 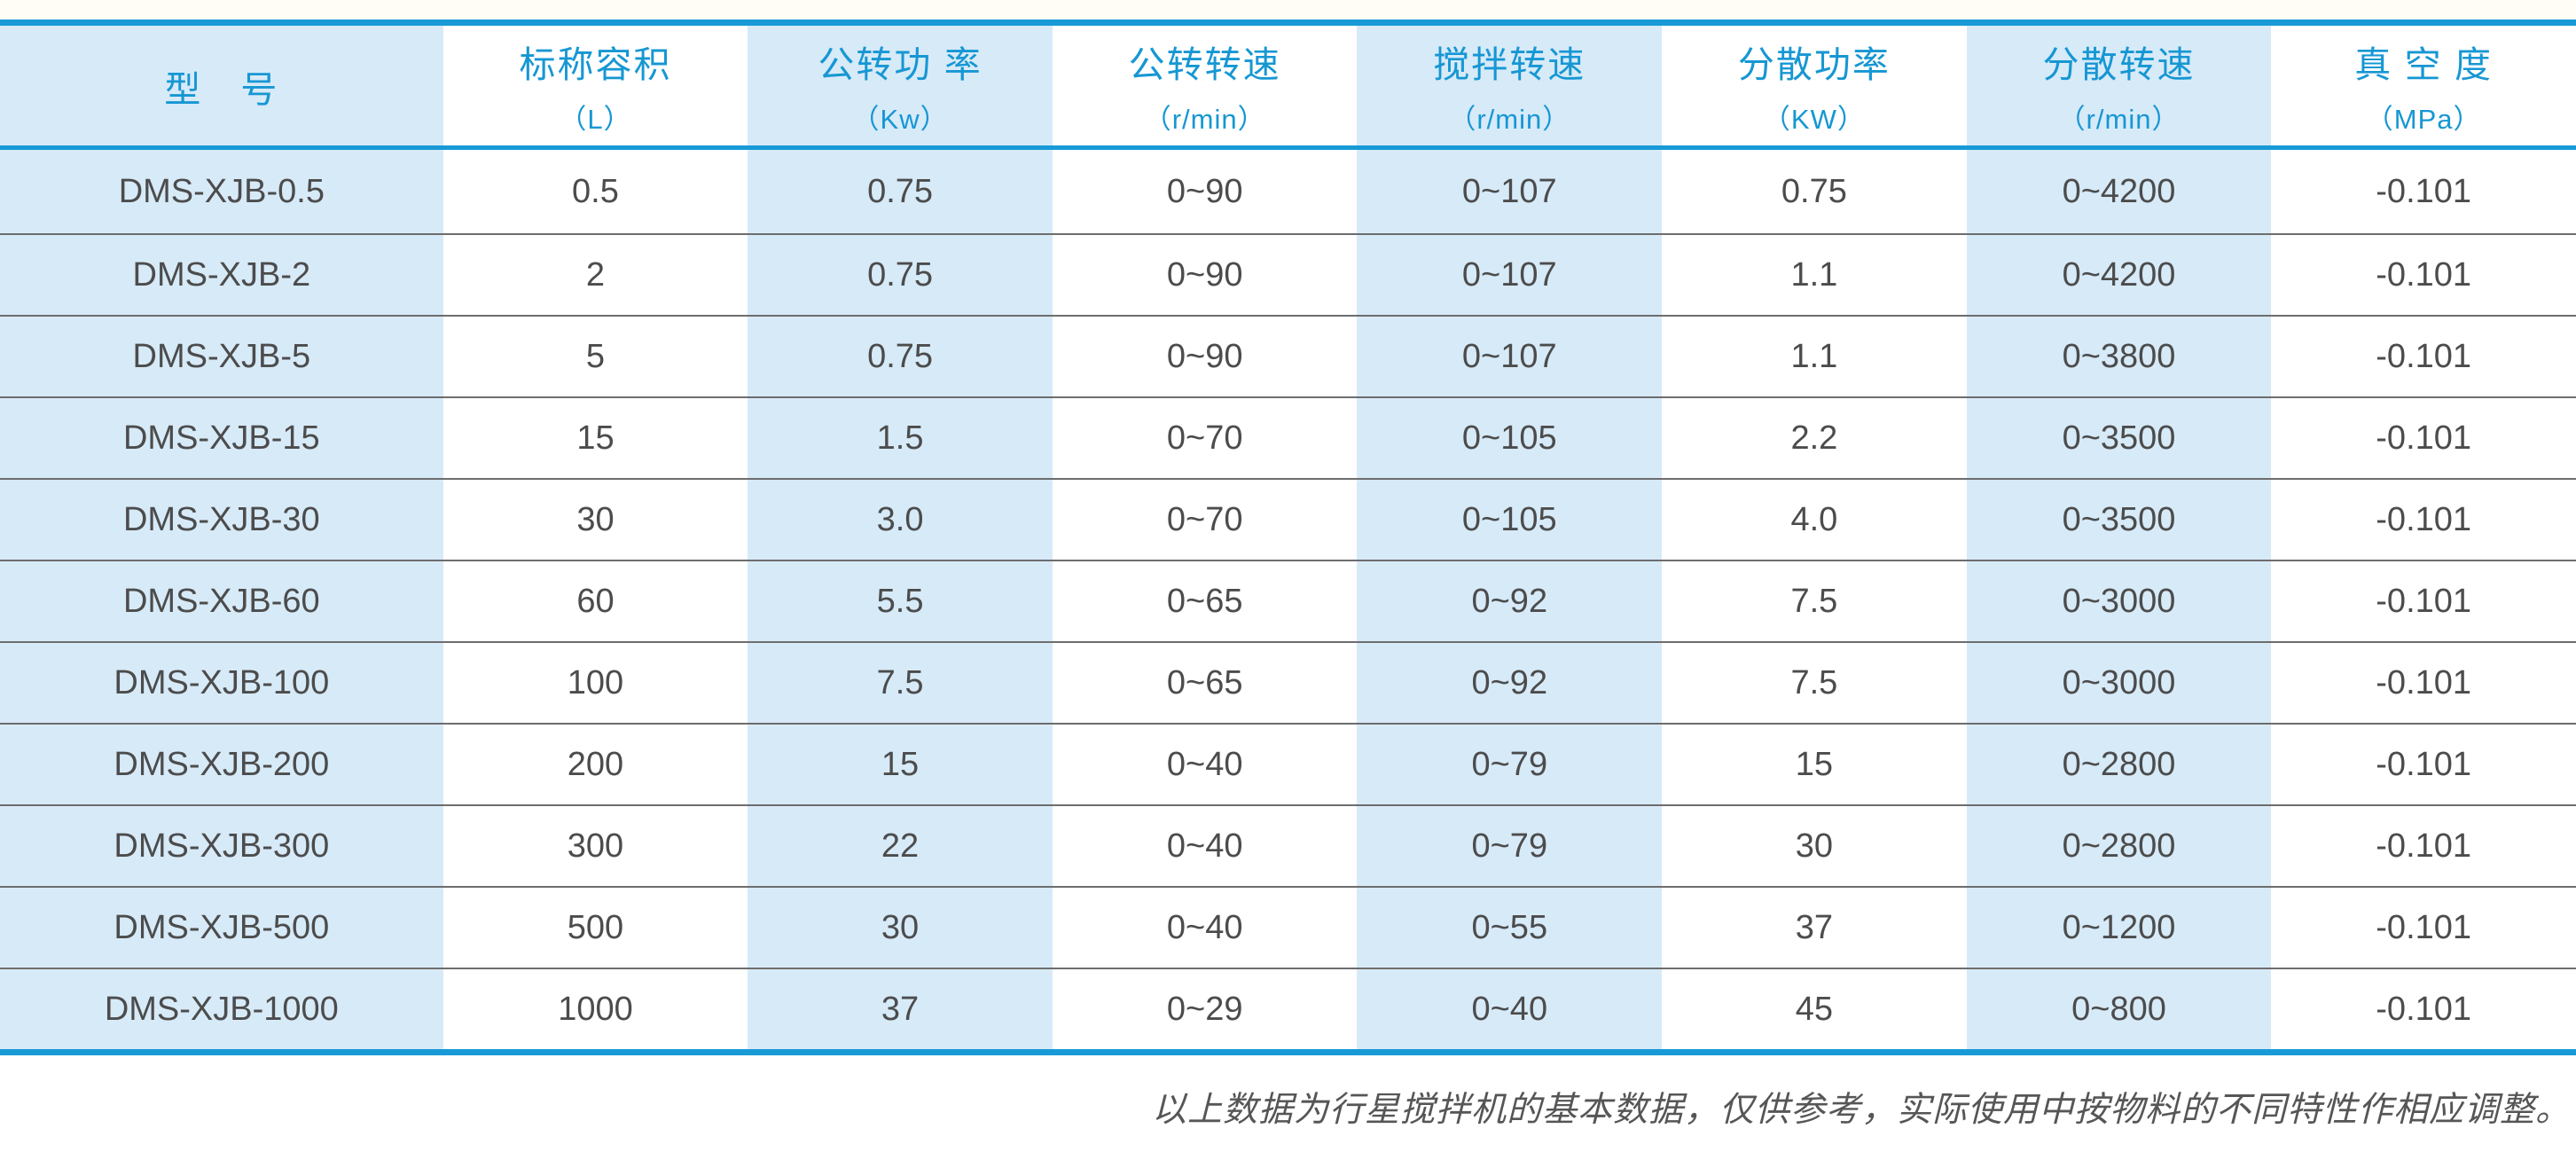 What do you see at coordinates (1205, 1009) in the screenshot?
I see `cell-value: 0~29` at bounding box center [1205, 1009].